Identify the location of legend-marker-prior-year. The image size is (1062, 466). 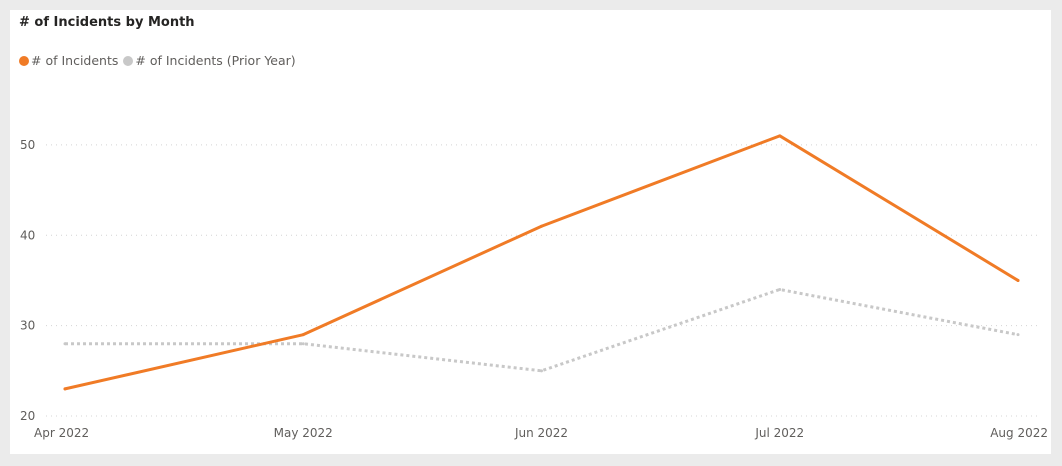
(128, 60).